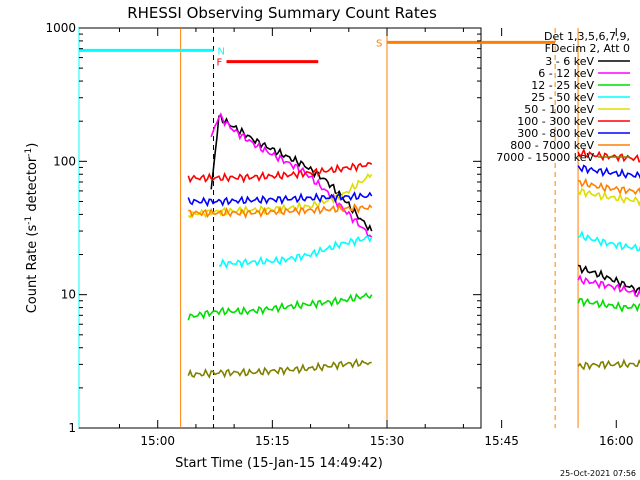 The height and width of the screenshot is (480, 640). What do you see at coordinates (68, 295) in the screenshot?
I see `y-tick-label: 10` at bounding box center [68, 295].